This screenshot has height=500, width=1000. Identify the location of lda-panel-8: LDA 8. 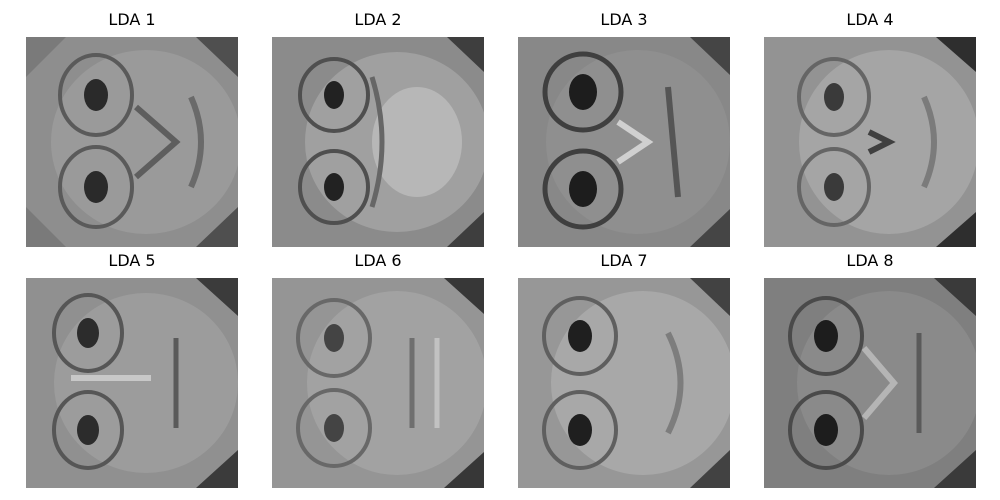
(870, 366).